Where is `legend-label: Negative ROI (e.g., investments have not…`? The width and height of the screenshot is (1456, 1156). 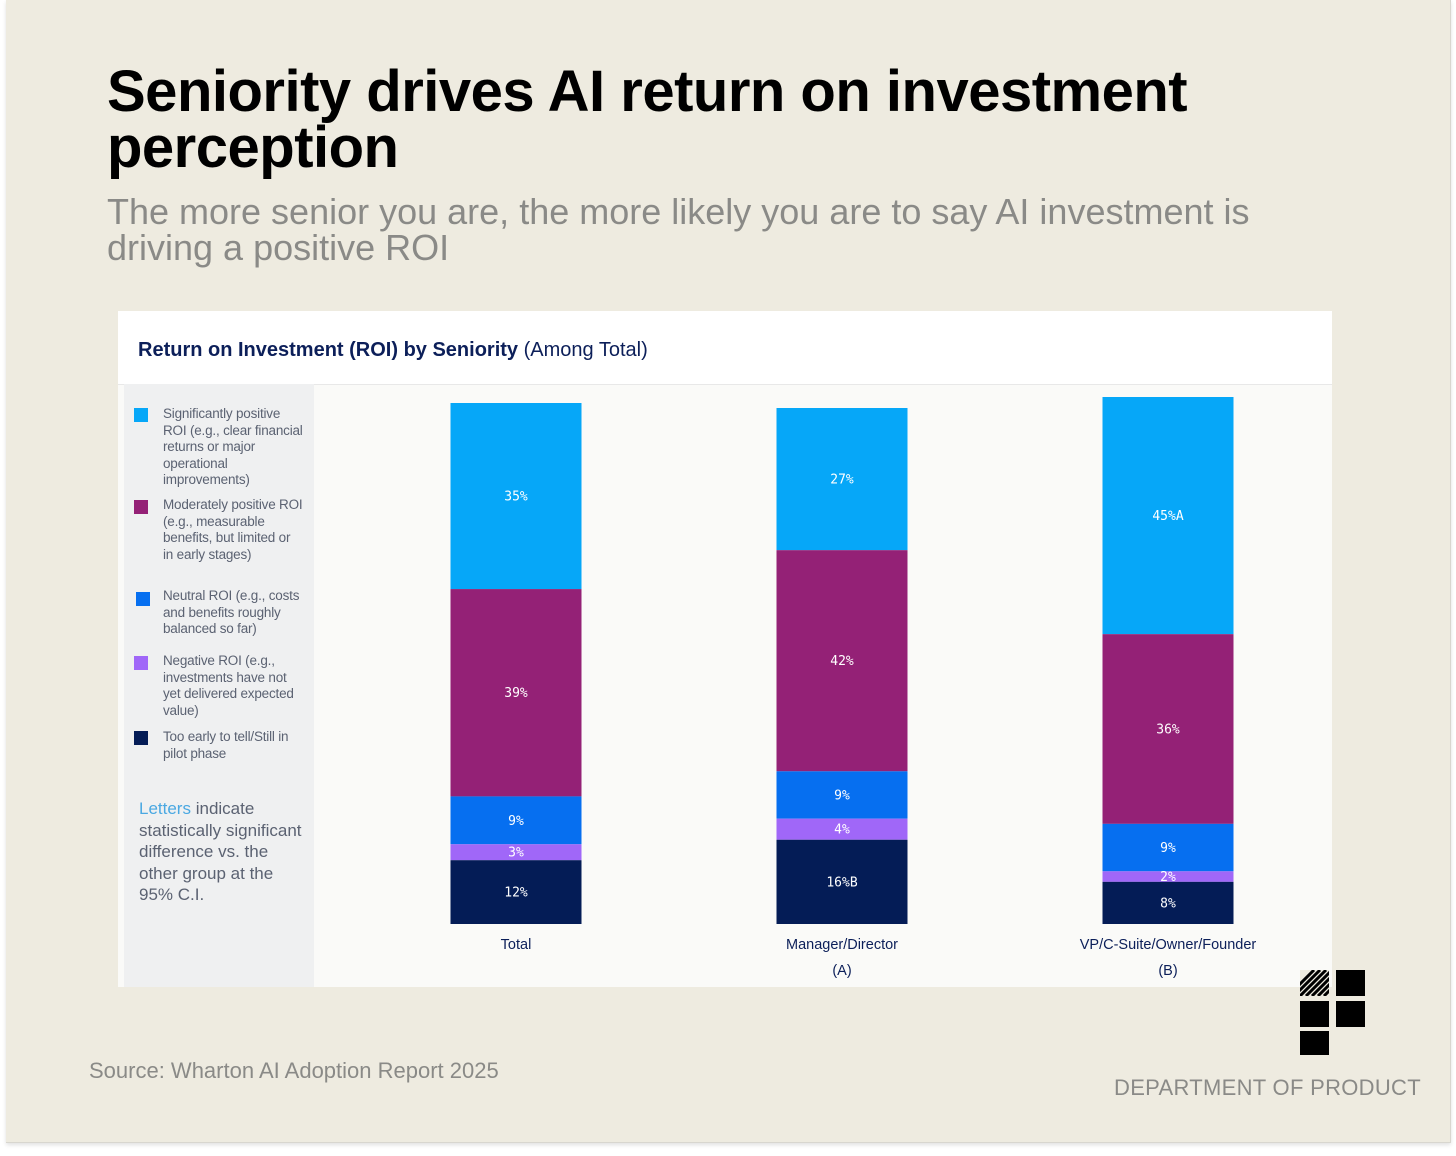
legend-label: Negative ROI (e.g., investments have not… is located at coordinates (228, 685).